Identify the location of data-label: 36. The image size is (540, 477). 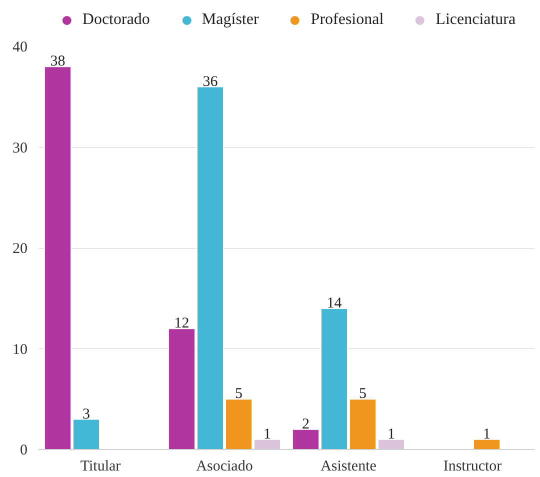
(210, 82).